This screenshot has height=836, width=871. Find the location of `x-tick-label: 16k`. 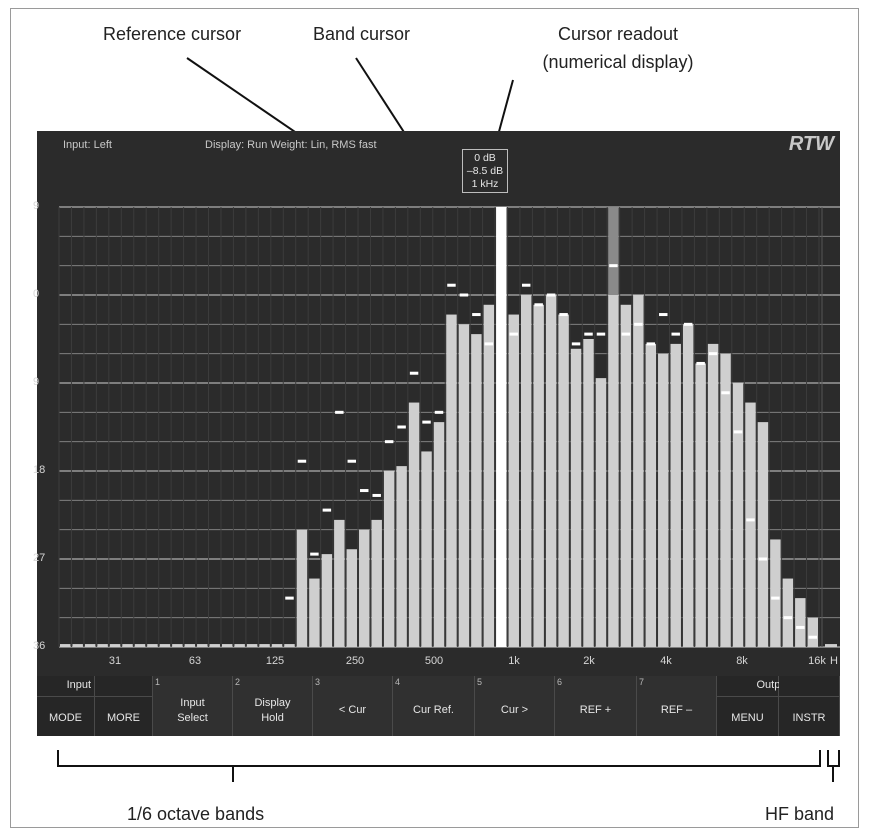

x-tick-label: 16k is located at coordinates (817, 661).